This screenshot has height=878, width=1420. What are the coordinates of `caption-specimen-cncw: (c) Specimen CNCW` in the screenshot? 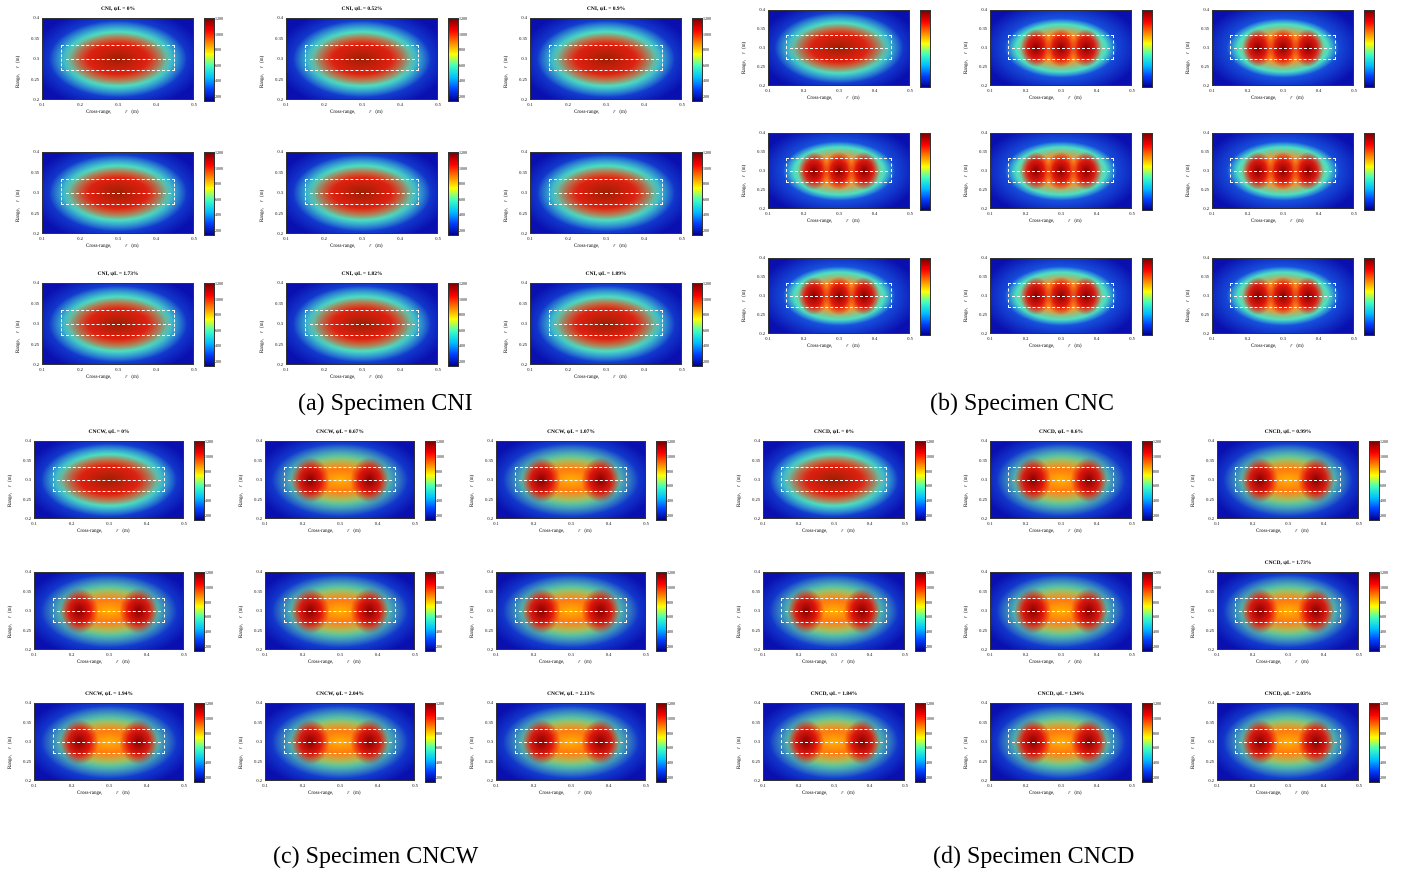 It's located at (376, 856).